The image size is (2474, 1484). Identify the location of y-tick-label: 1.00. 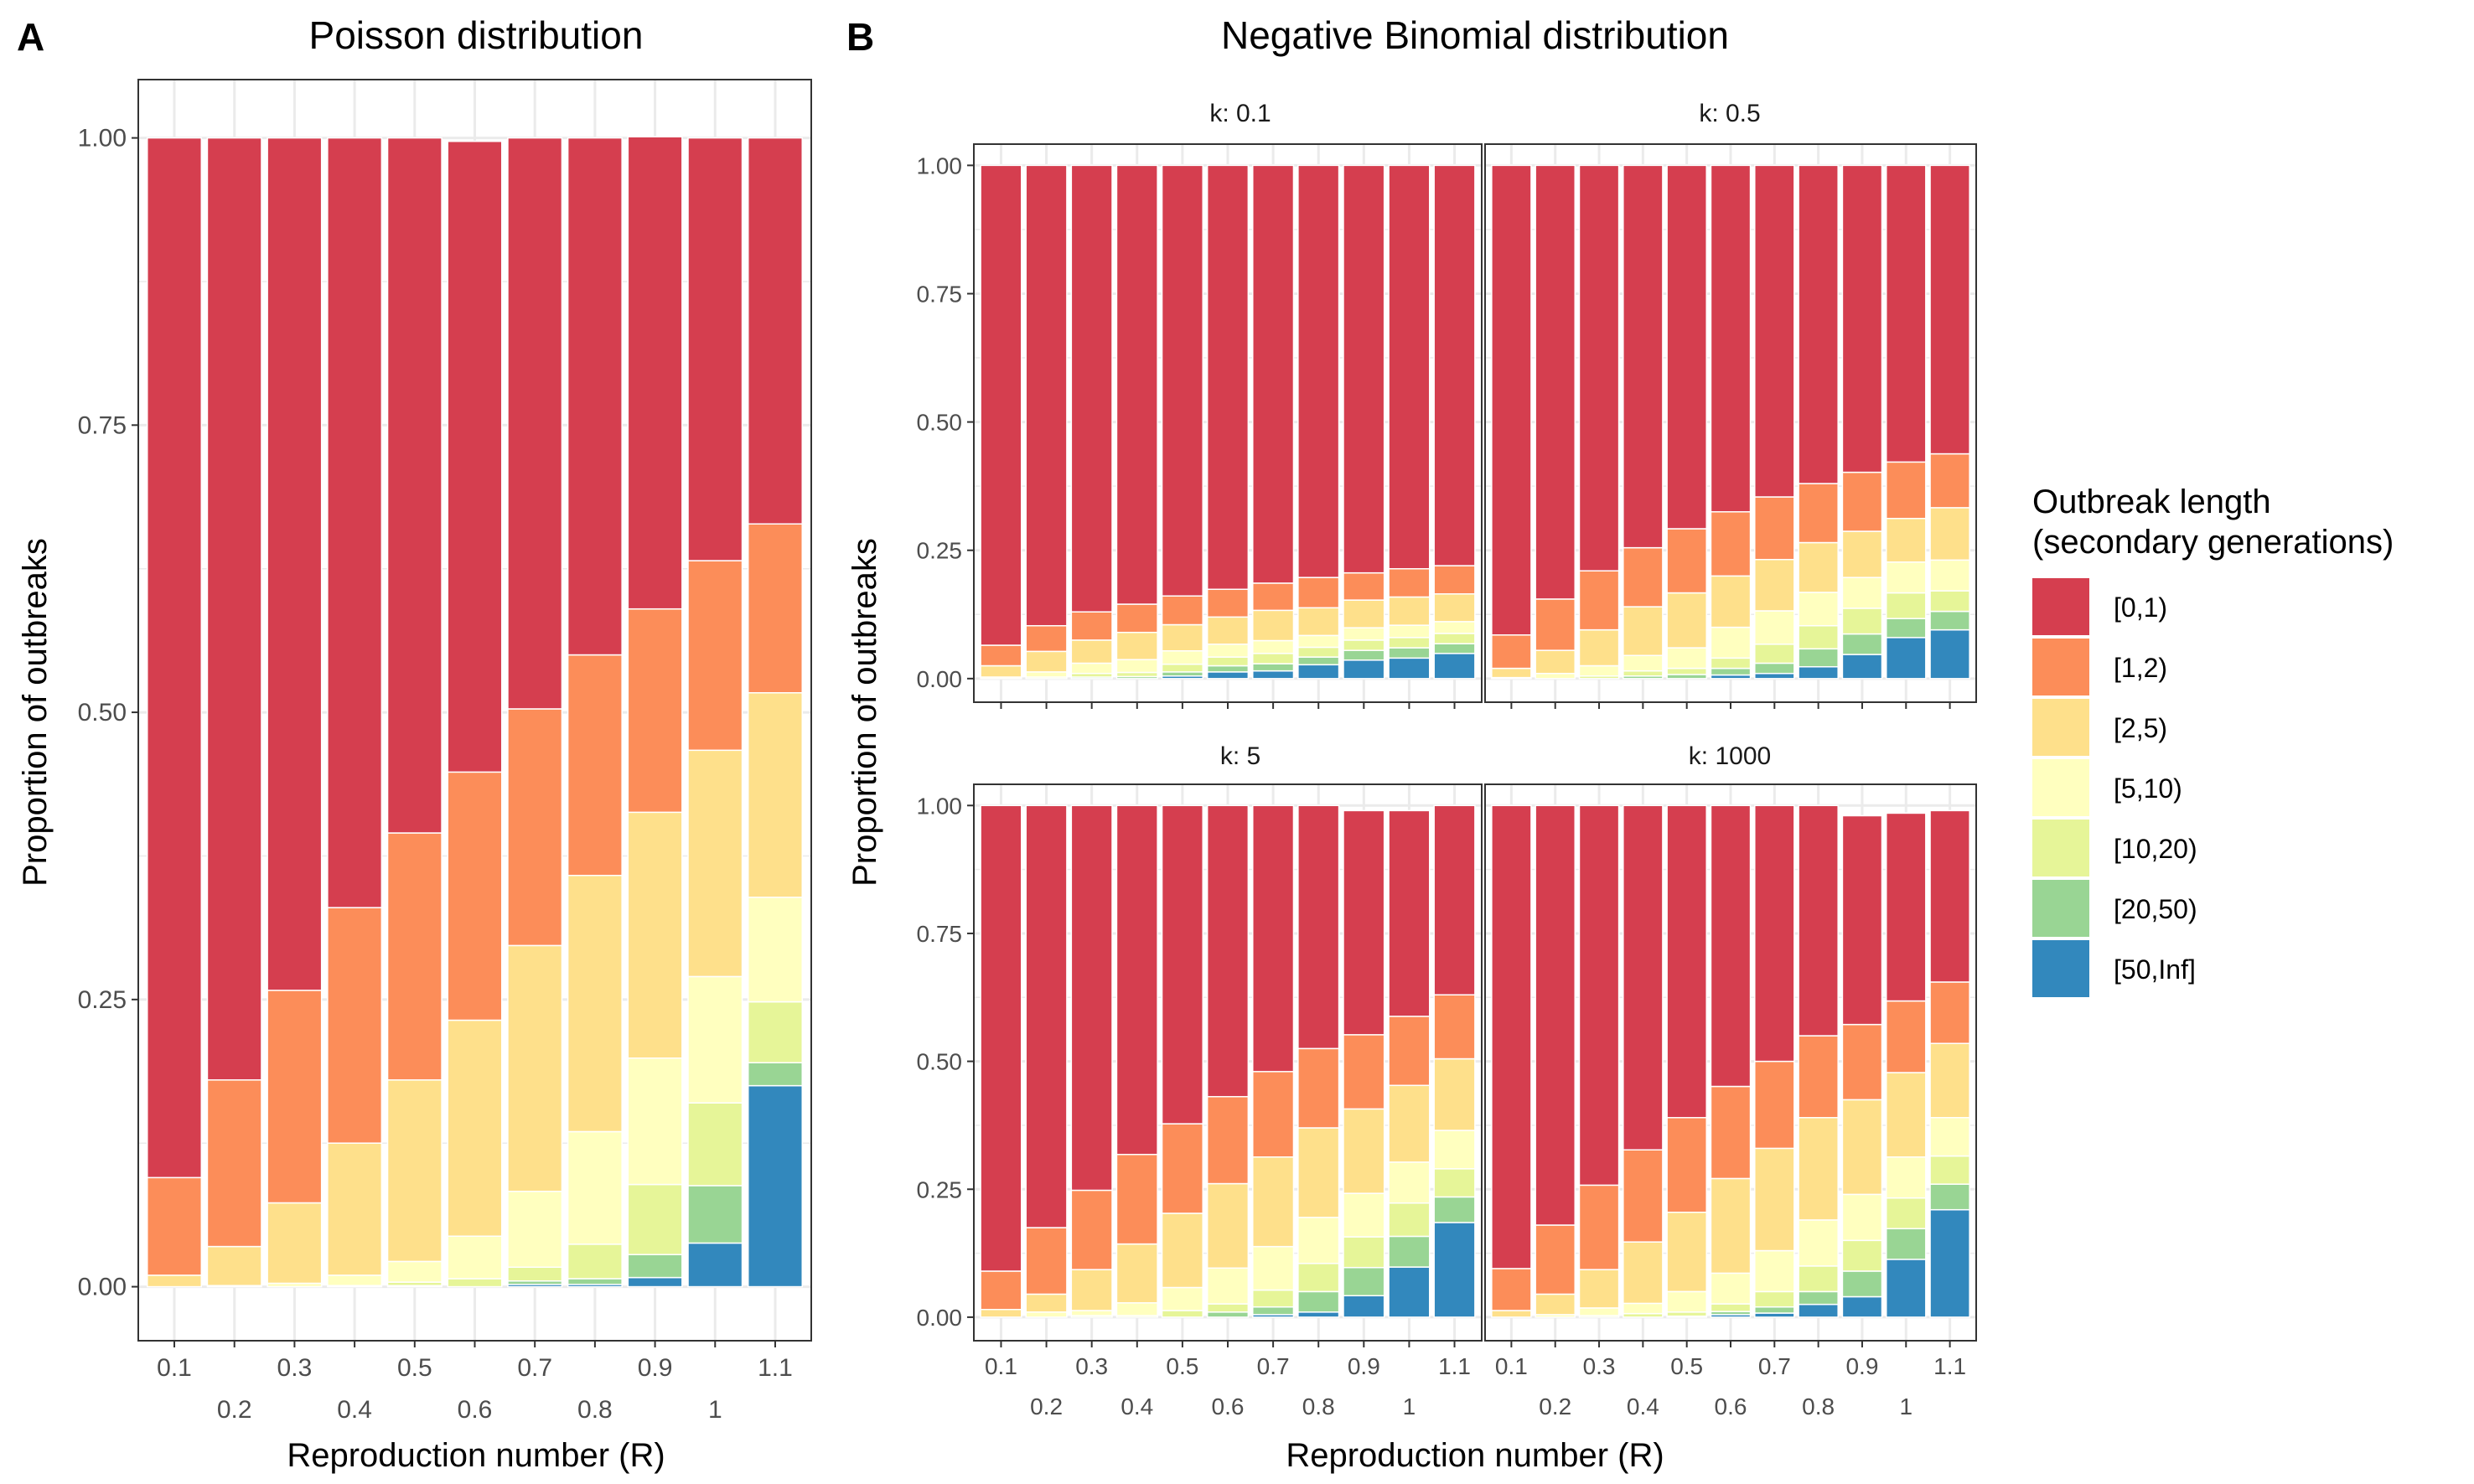
(940, 806).